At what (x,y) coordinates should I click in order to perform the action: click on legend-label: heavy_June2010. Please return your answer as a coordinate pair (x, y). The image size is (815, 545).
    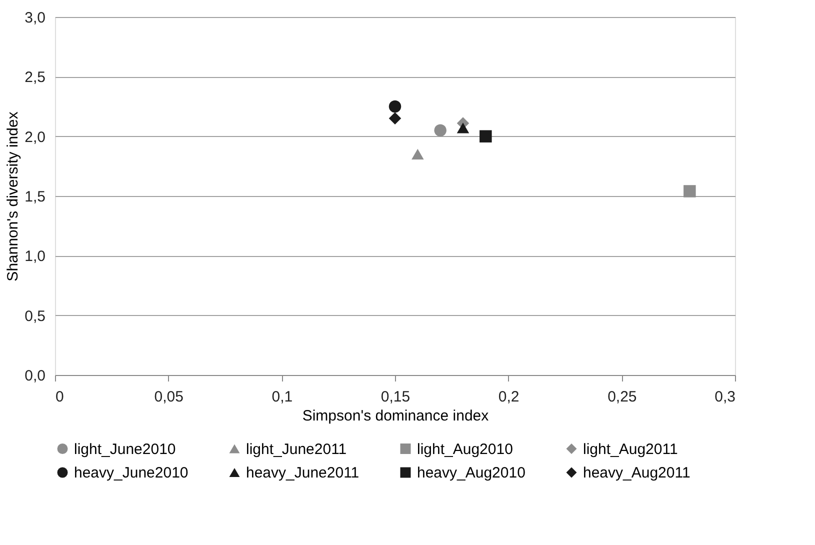
    Looking at the image, I should click on (131, 473).